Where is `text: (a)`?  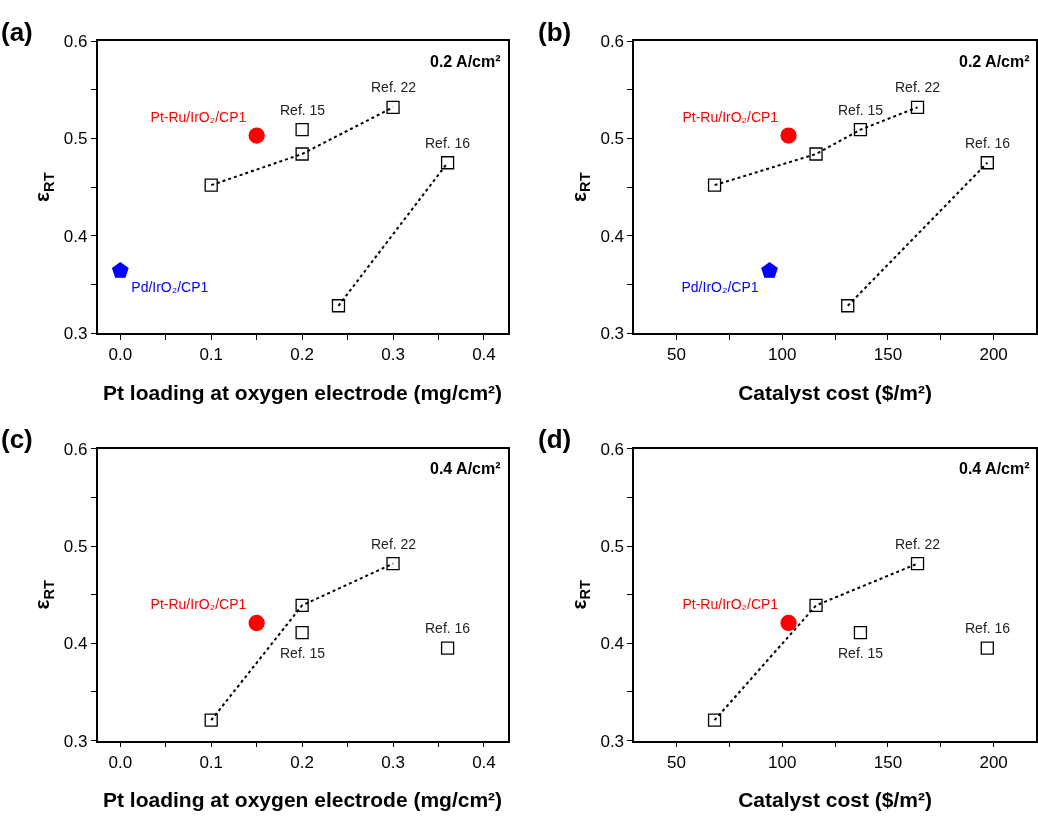
text: (a) is located at coordinates (17, 32).